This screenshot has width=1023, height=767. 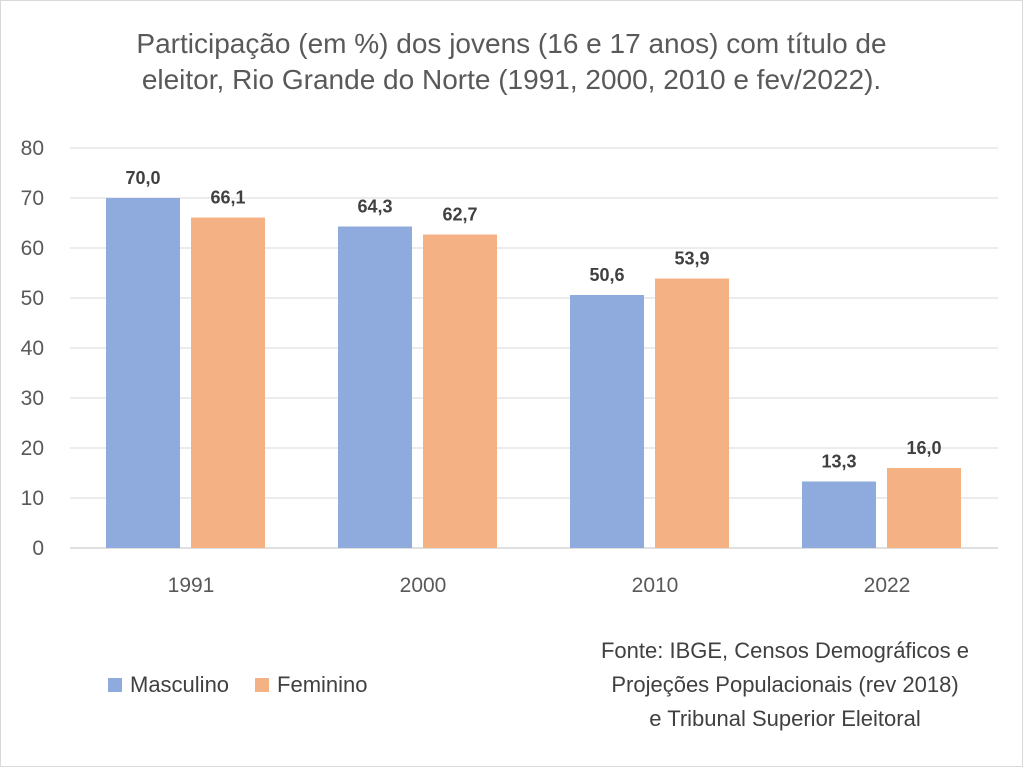 What do you see at coordinates (142, 178) in the screenshot?
I see `data-label: 70,0` at bounding box center [142, 178].